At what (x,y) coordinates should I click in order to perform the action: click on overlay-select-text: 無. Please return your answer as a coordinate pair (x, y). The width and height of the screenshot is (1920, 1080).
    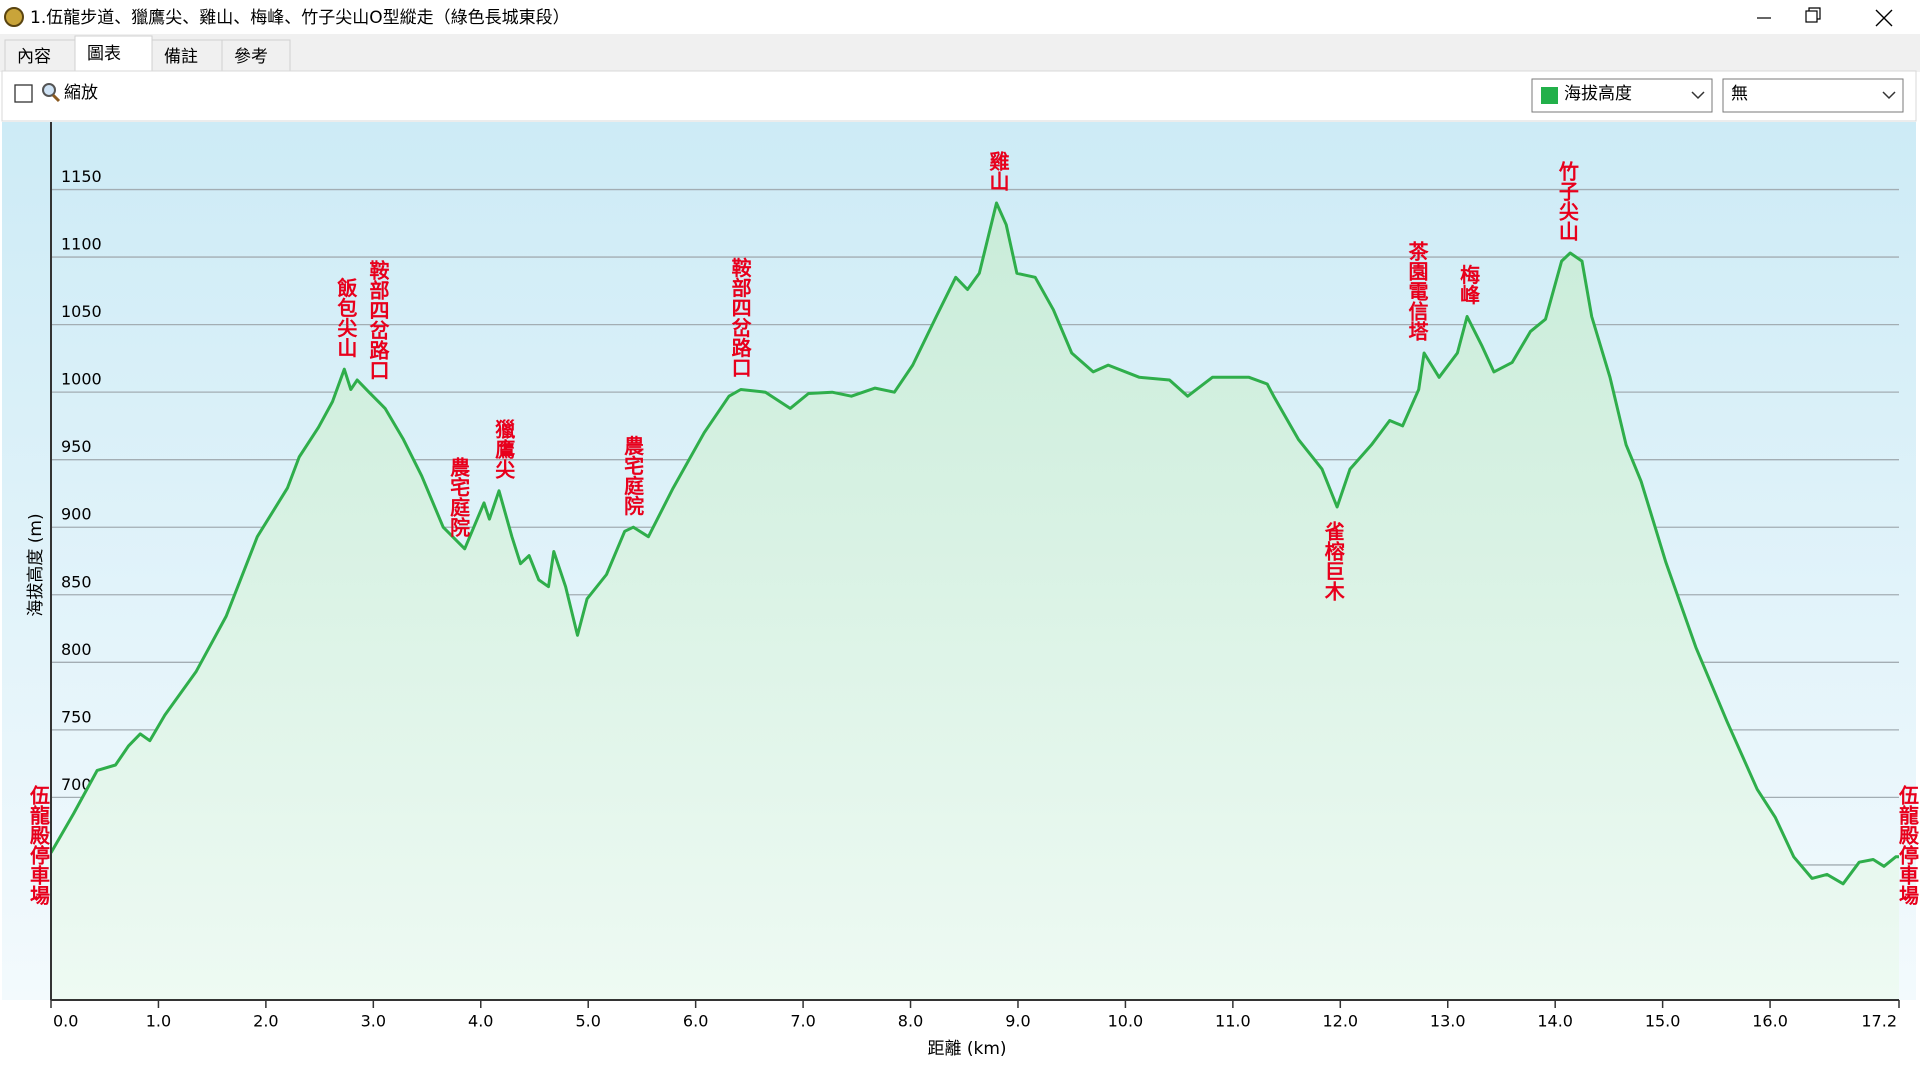
    Looking at the image, I should click on (1739, 94).